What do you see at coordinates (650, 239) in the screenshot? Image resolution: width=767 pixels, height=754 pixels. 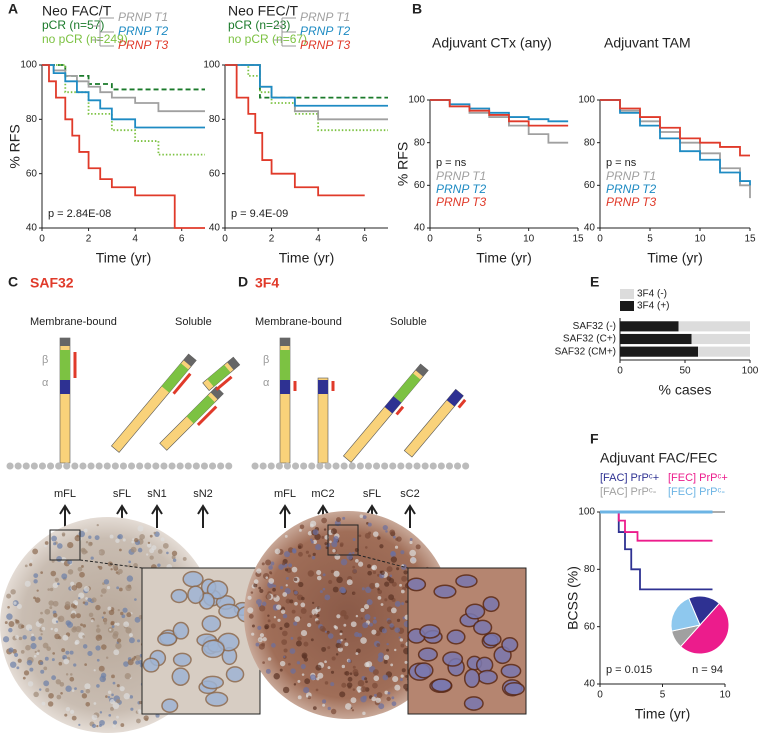 I see `x-tick-label: 5` at bounding box center [650, 239].